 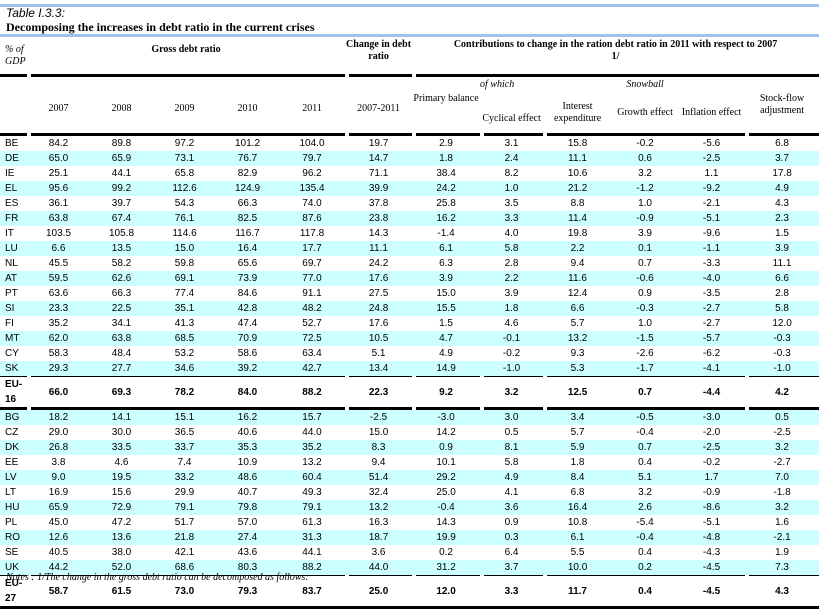 I want to click on cell-2010: 101.2, so click(x=247, y=143).